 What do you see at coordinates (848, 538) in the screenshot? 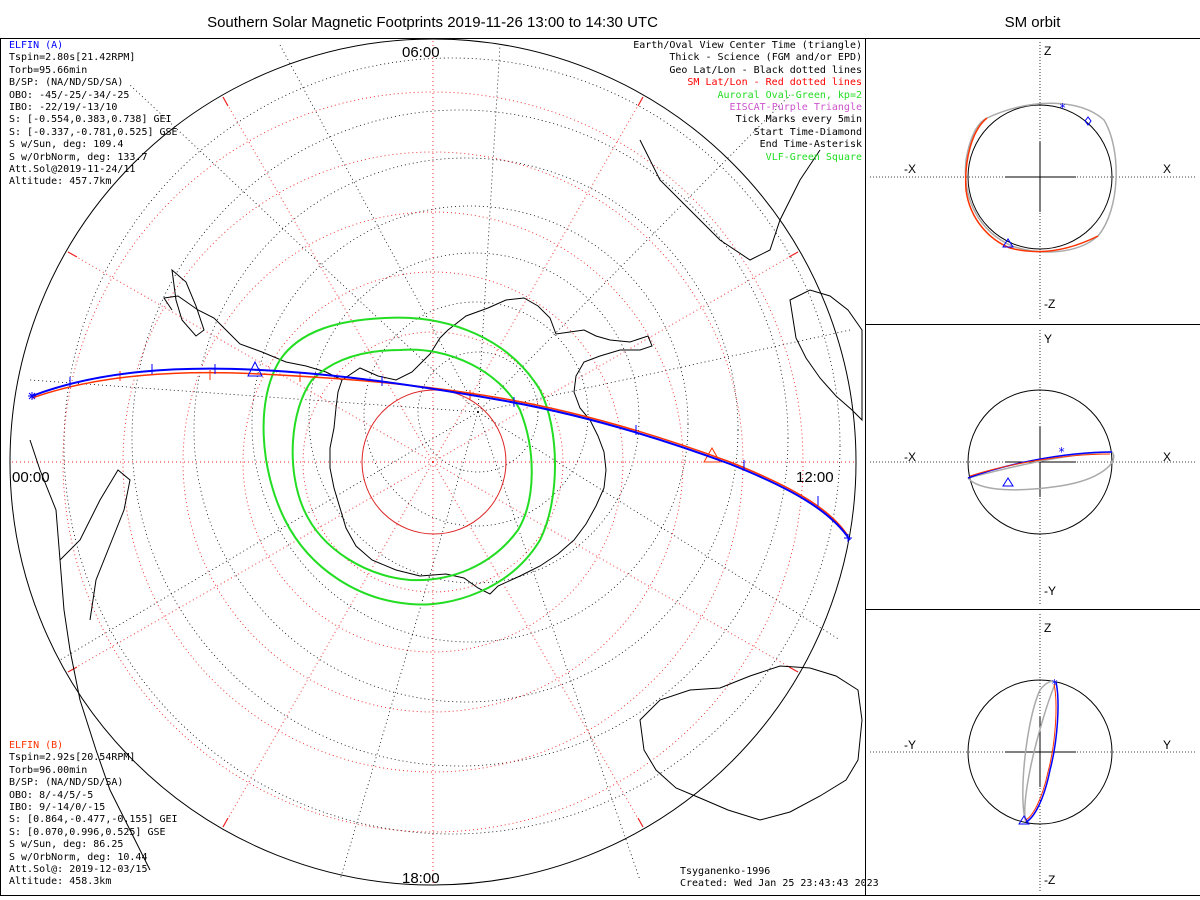
I see `elfin-a-end-asterisk` at bounding box center [848, 538].